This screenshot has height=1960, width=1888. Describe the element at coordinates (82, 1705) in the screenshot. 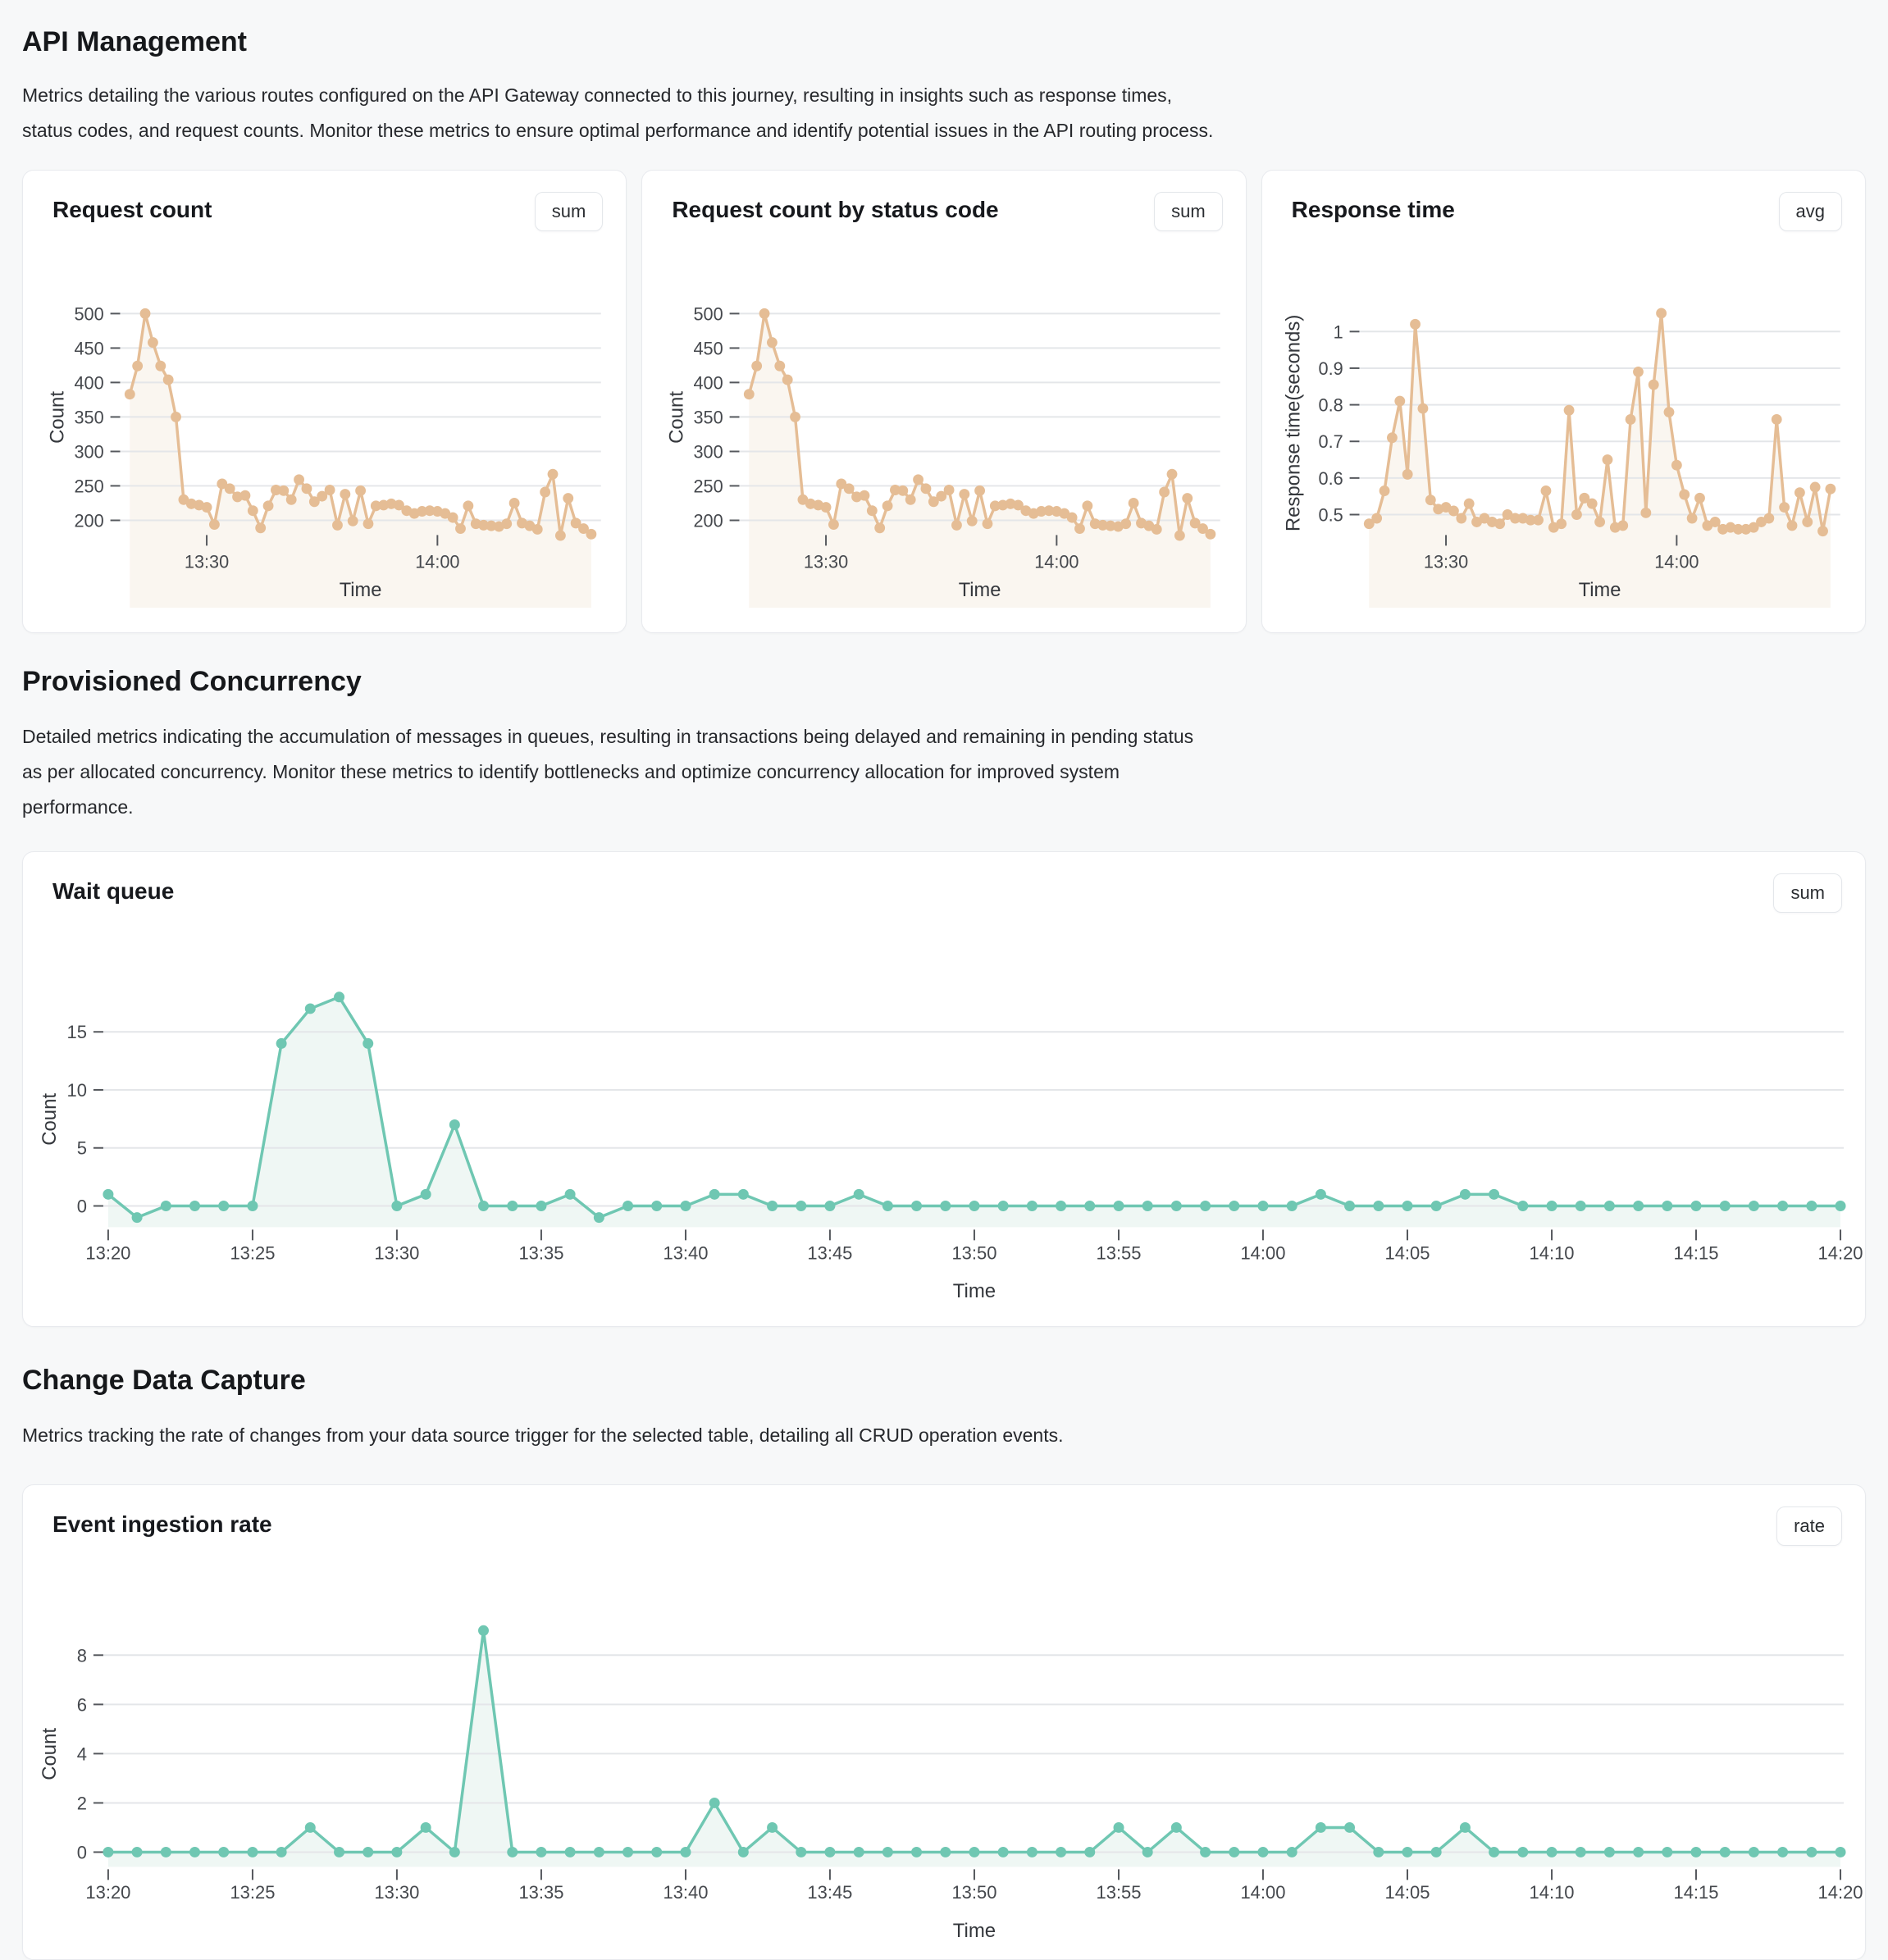

I see `svg-text: 6` at that location.